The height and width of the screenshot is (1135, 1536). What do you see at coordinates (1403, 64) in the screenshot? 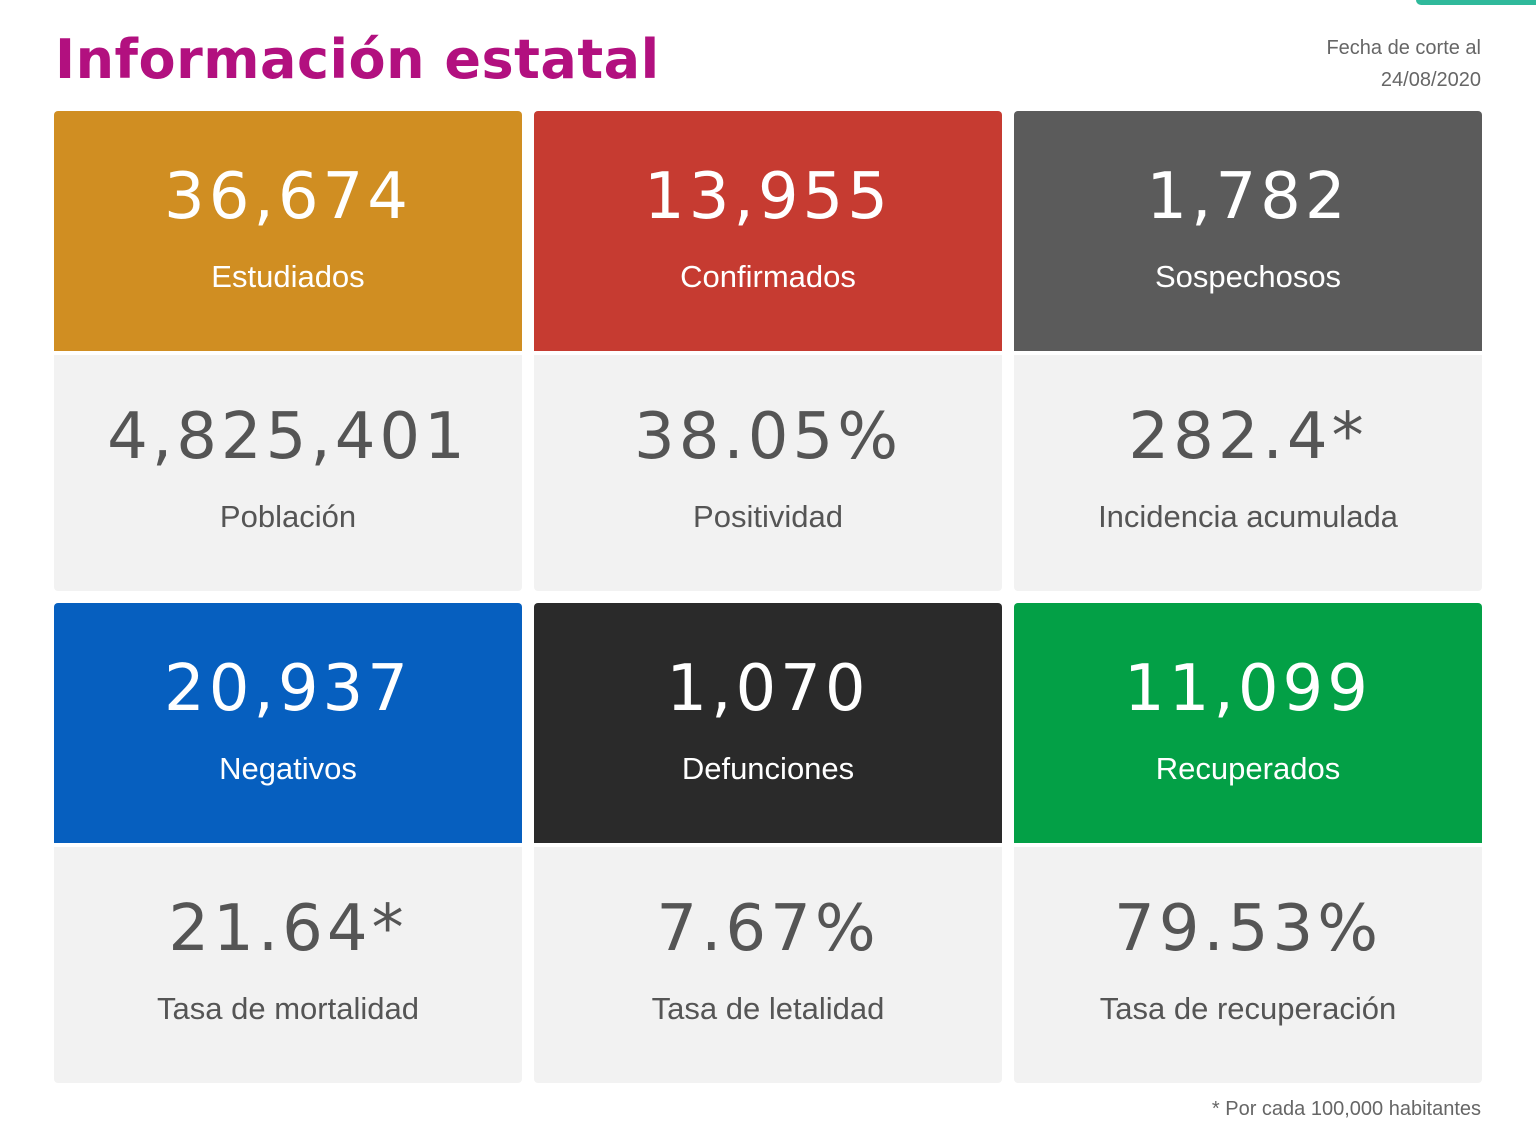
I see `cutoff-date: Fecha de corte al 24/08/2020` at bounding box center [1403, 64].